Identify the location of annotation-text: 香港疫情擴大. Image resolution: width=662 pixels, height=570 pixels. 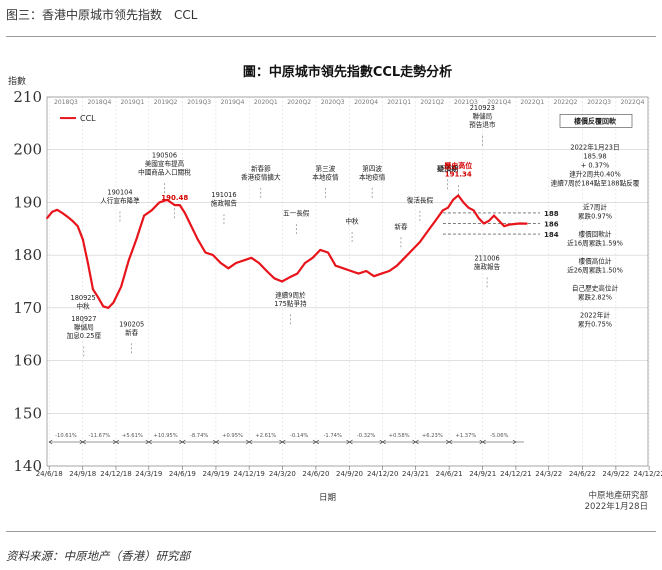
(261, 176).